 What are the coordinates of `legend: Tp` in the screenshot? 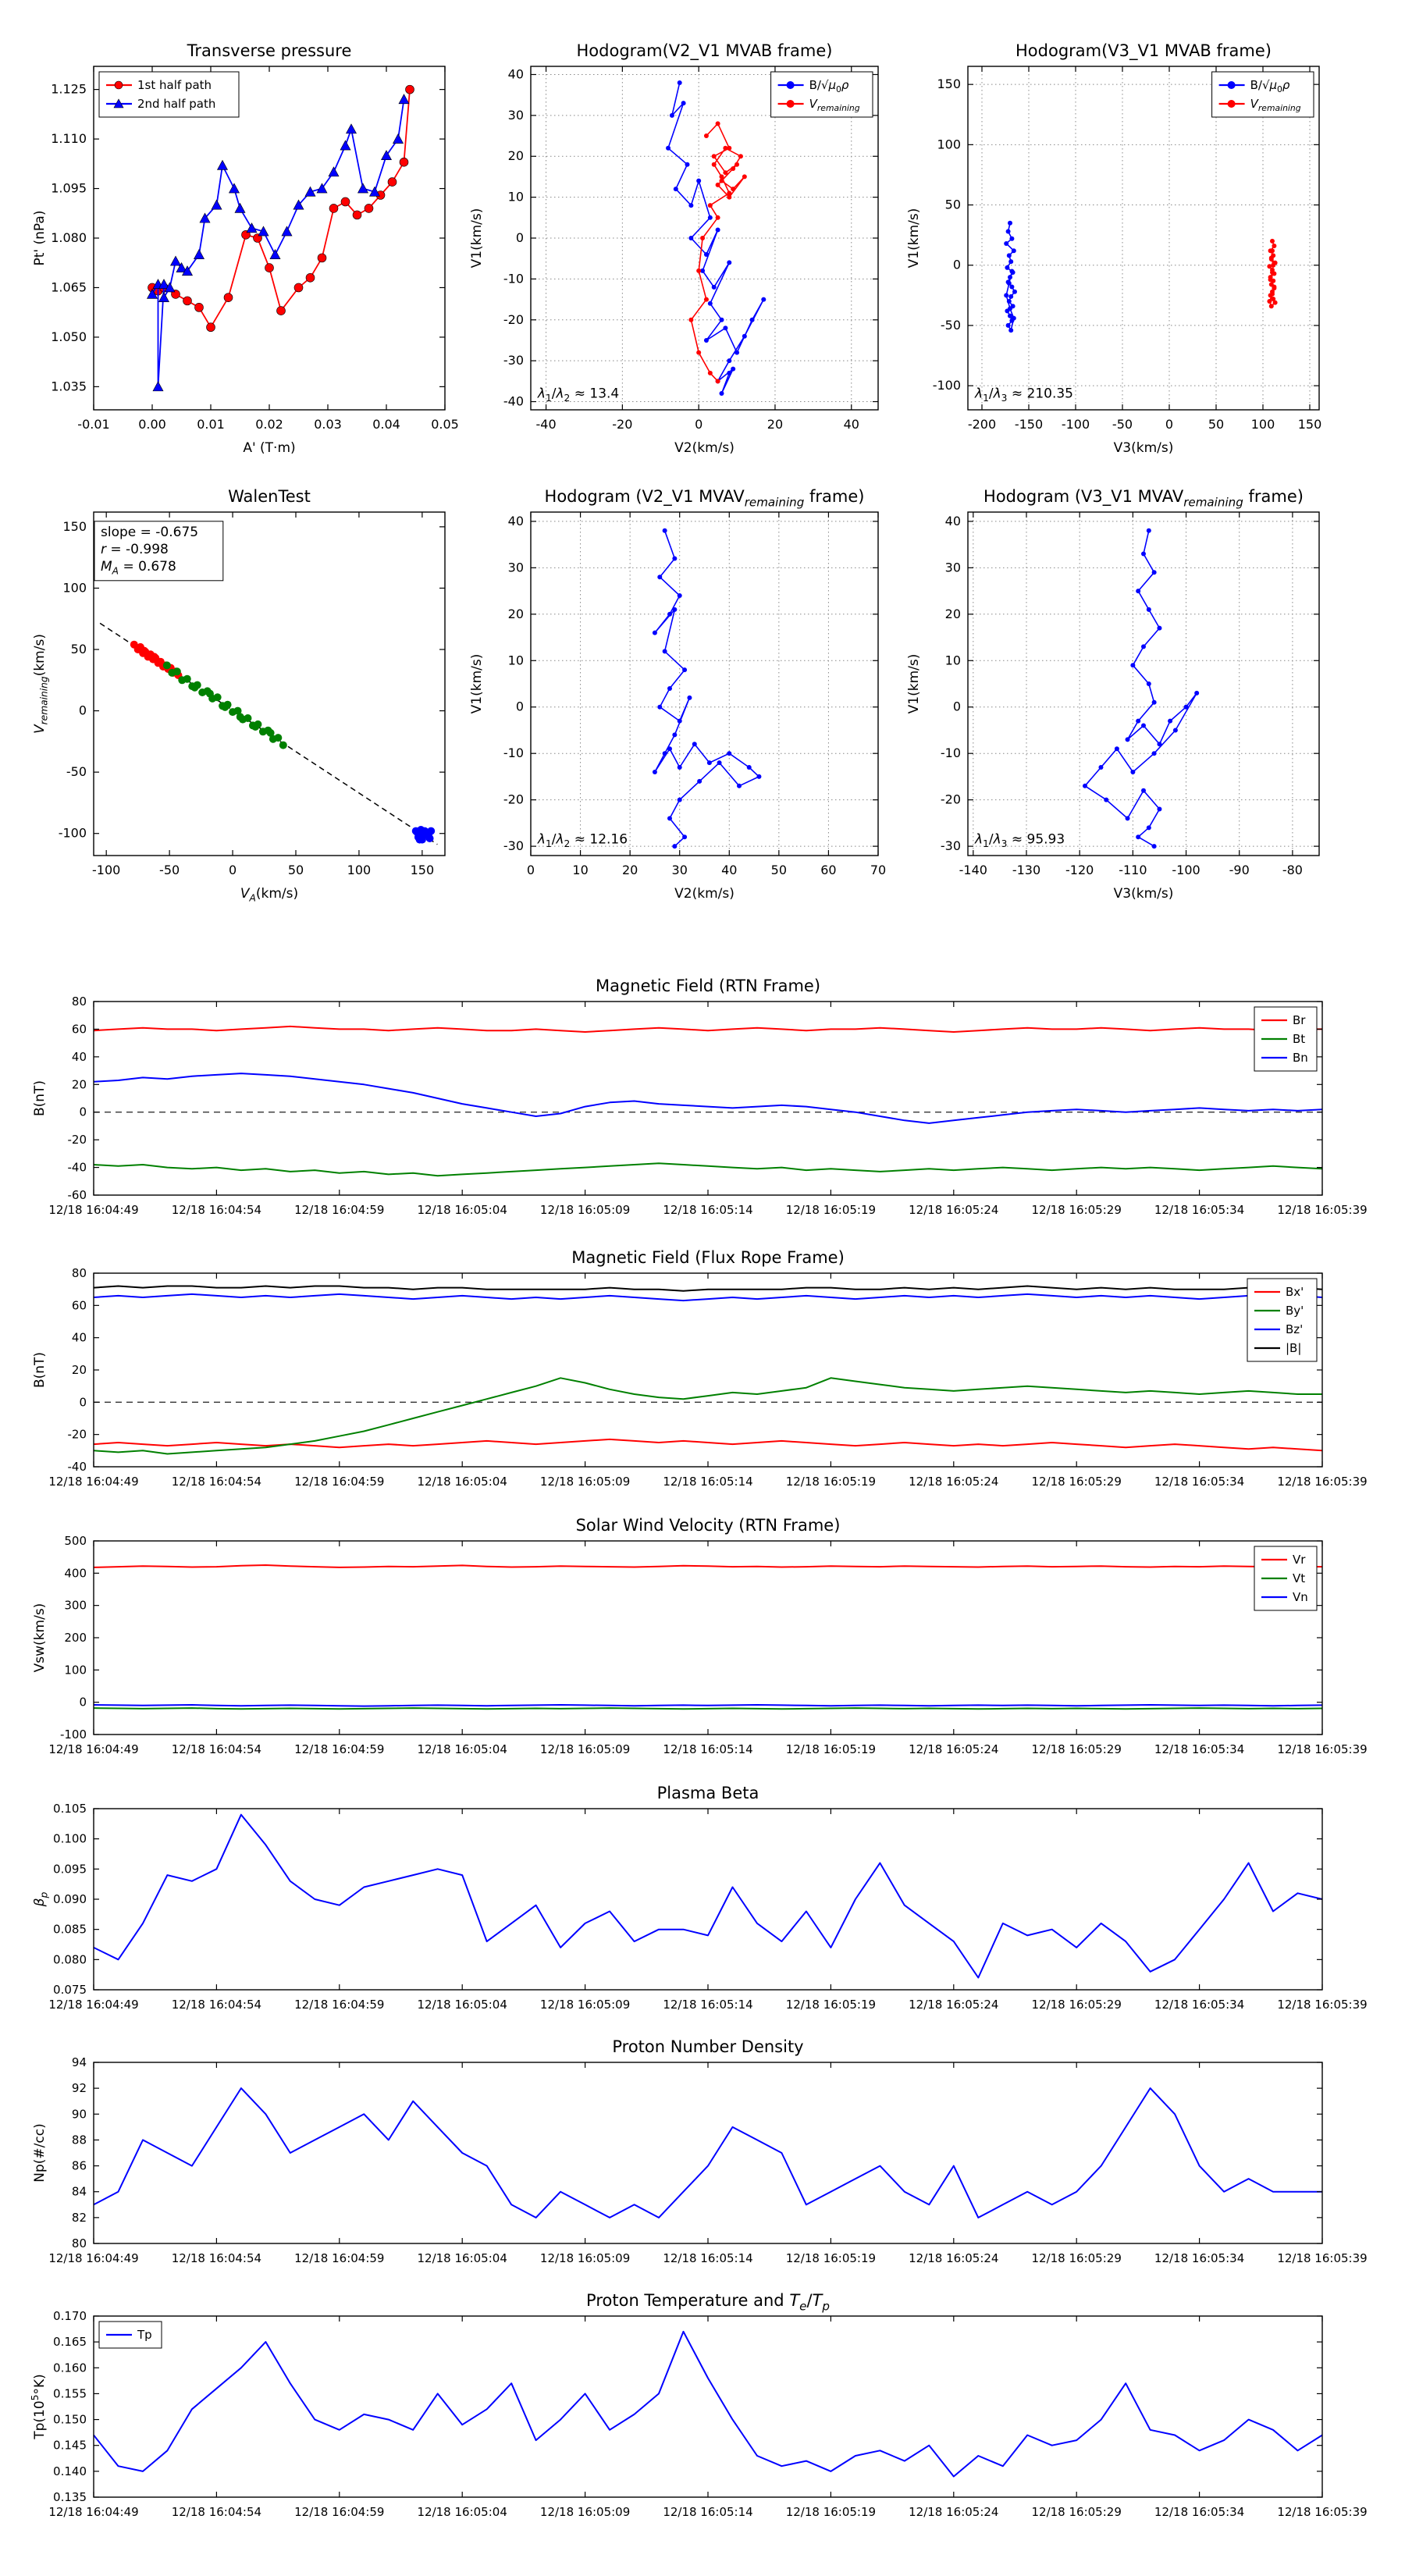 It's located at (130, 2335).